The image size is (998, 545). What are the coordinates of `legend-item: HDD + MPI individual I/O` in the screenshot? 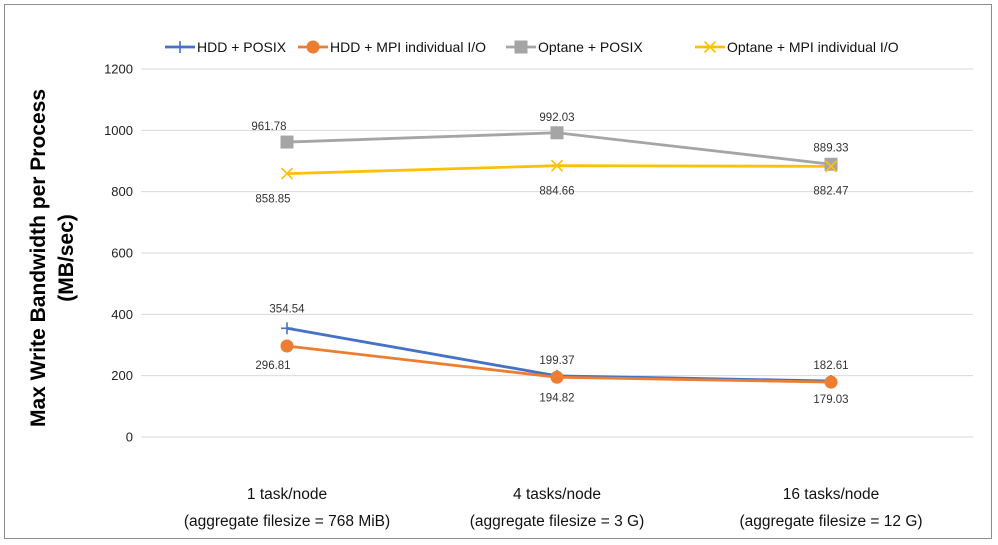 It's located at (392, 47).